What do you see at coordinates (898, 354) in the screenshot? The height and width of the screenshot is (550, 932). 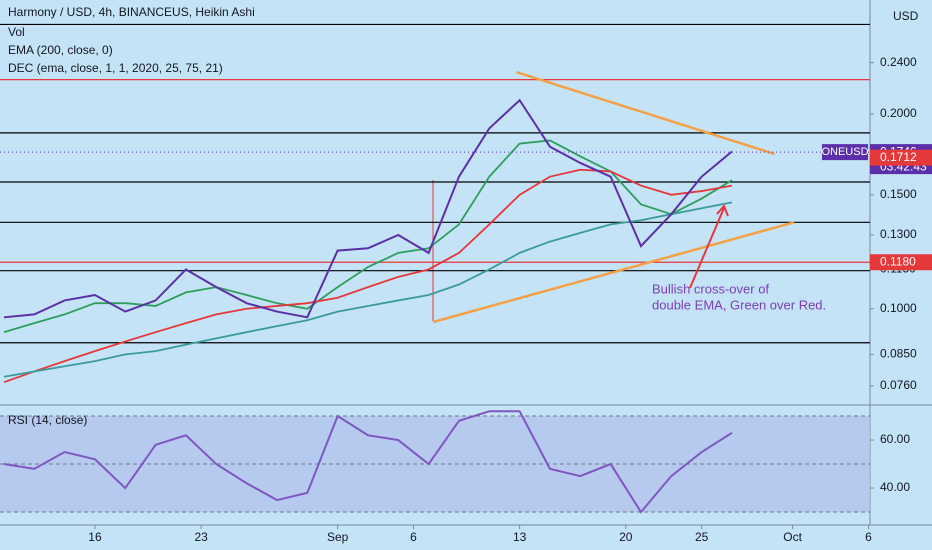 I see `y-tick-label: 0.0850` at bounding box center [898, 354].